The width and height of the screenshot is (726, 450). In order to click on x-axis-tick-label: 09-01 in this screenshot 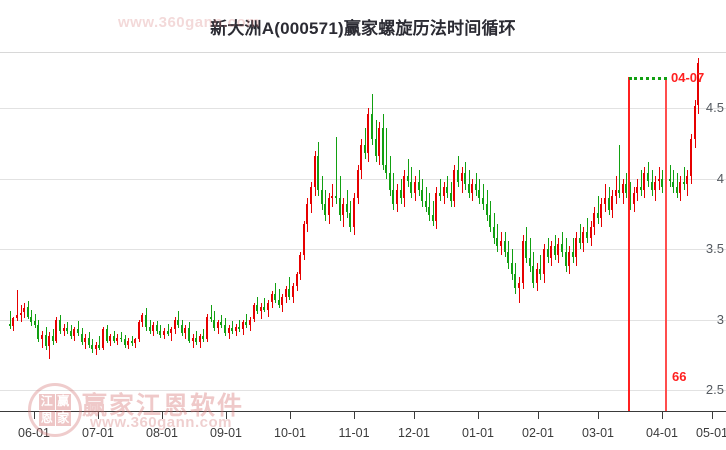, I will do `click(226, 433)`.